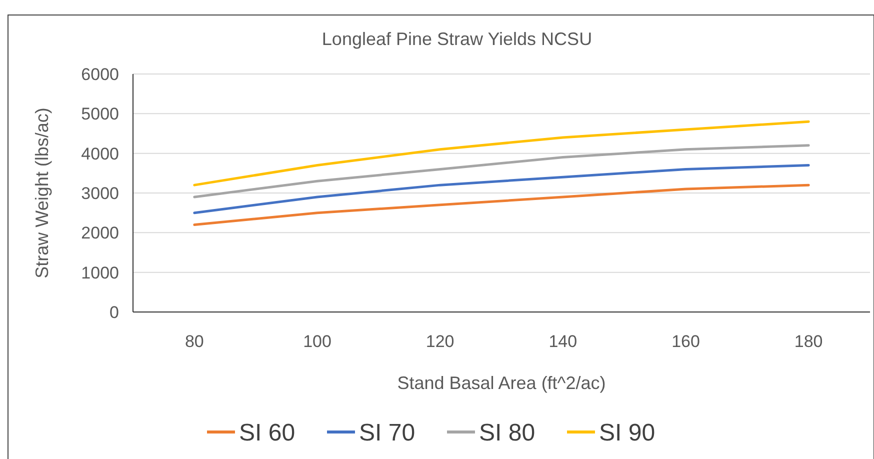 This screenshot has height=459, width=874. Describe the element at coordinates (100, 114) in the screenshot. I see `y-tick-label: 5000` at that location.